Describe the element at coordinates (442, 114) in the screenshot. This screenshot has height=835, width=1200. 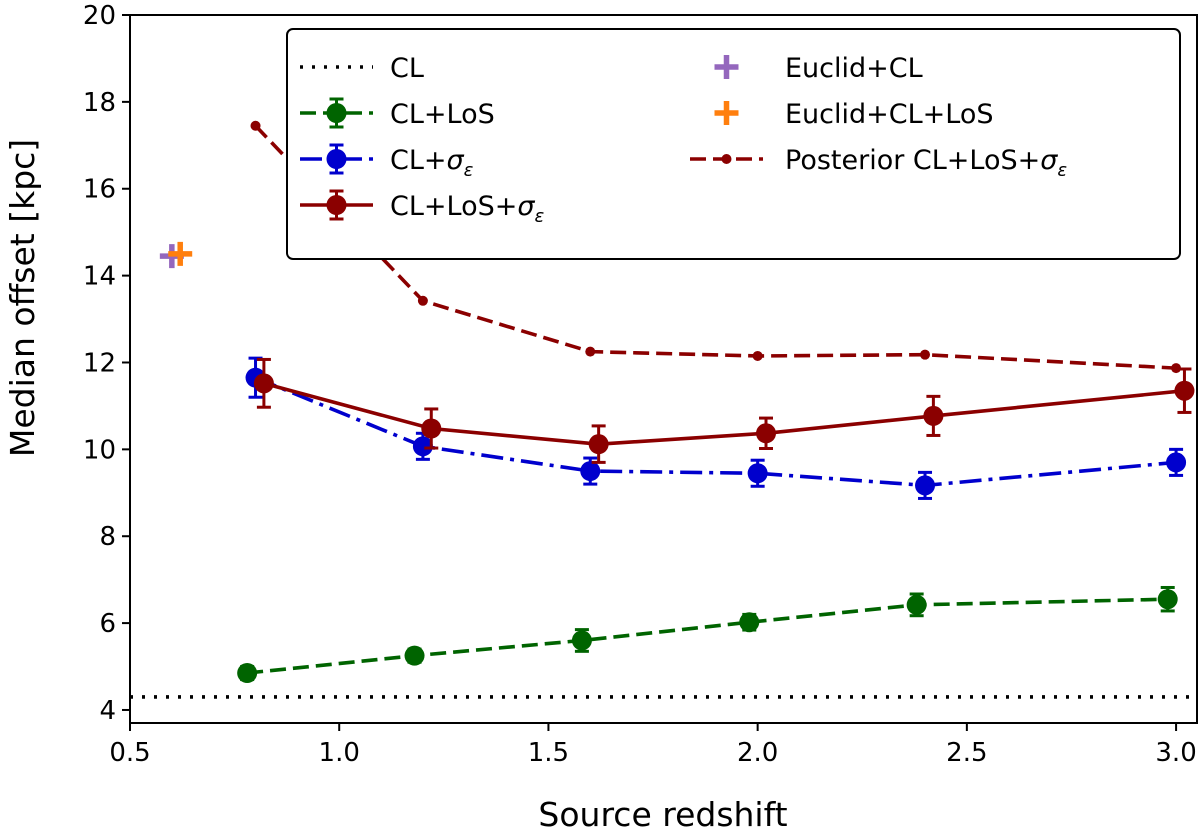
I see `legend-label-cl-los: CL+LoS` at that location.